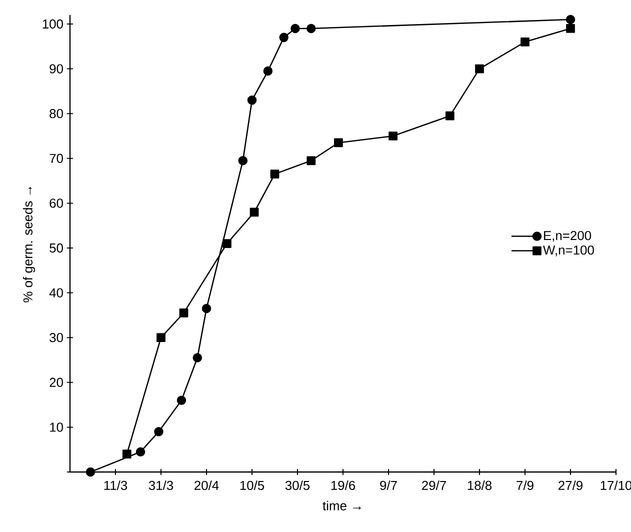 The height and width of the screenshot is (532, 631). What do you see at coordinates (56, 158) in the screenshot?
I see `y-tick-label: 70` at bounding box center [56, 158].